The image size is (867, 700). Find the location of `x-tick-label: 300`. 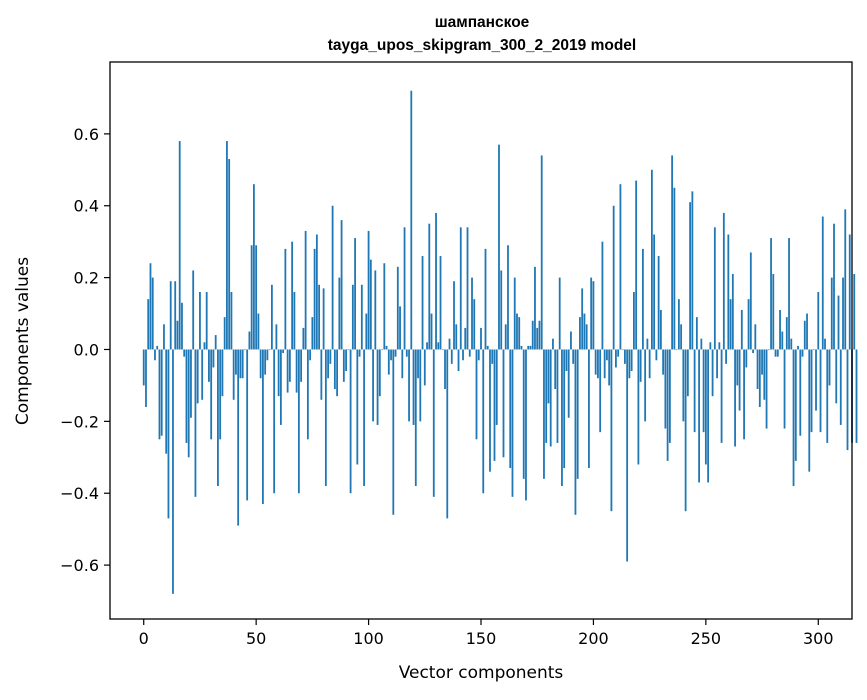

x-tick-label: 300 is located at coordinates (818, 638).